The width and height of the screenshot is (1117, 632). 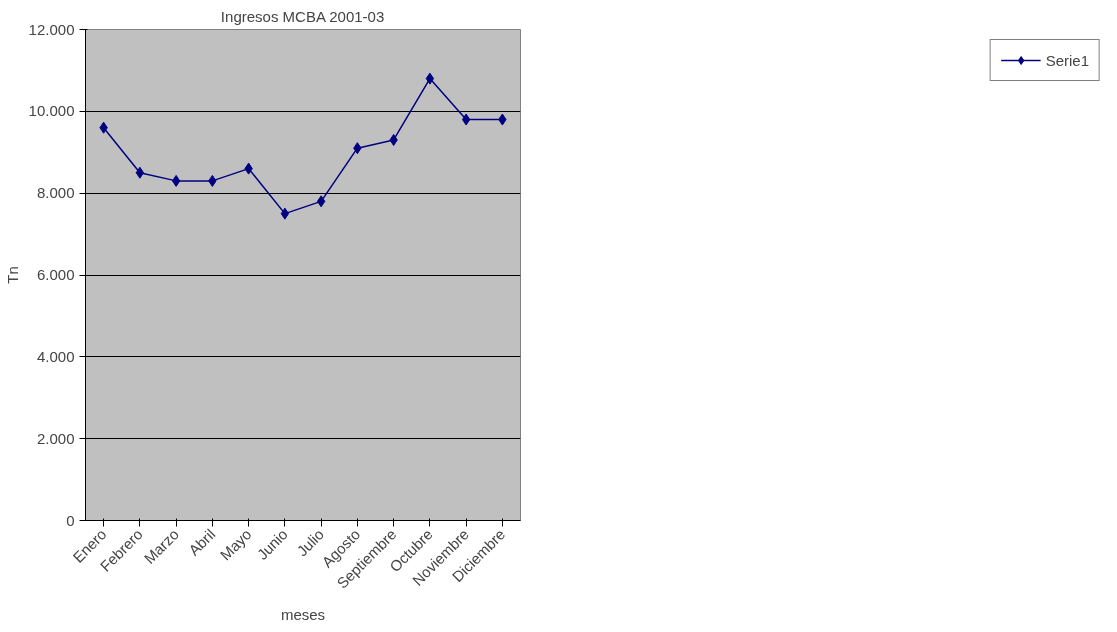 What do you see at coordinates (55, 274) in the screenshot?
I see `y-tick-label: 6.000` at bounding box center [55, 274].